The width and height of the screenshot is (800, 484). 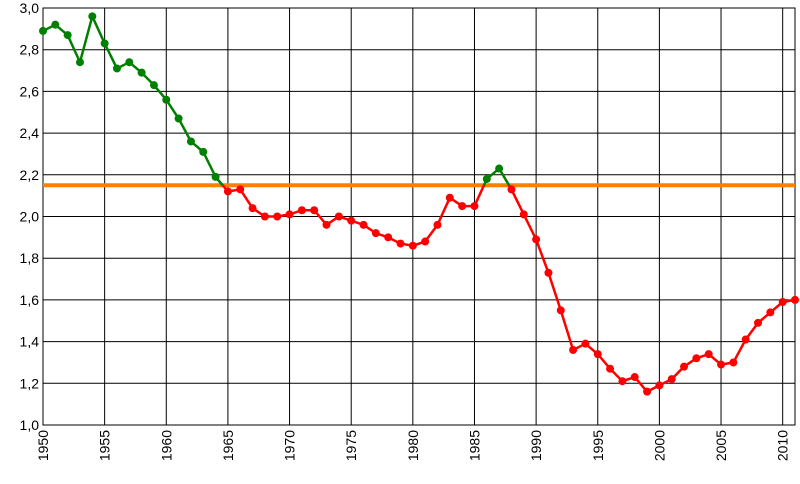 I want to click on x-tick-label: 1960, so click(x=166, y=445).